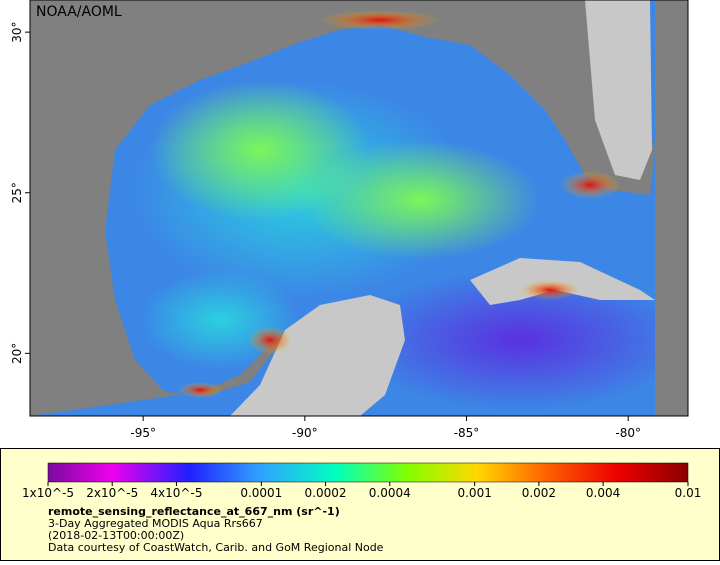  Describe the element at coordinates (390, 493) in the screenshot. I see `colorbar-tick-label: 0.0004` at that location.